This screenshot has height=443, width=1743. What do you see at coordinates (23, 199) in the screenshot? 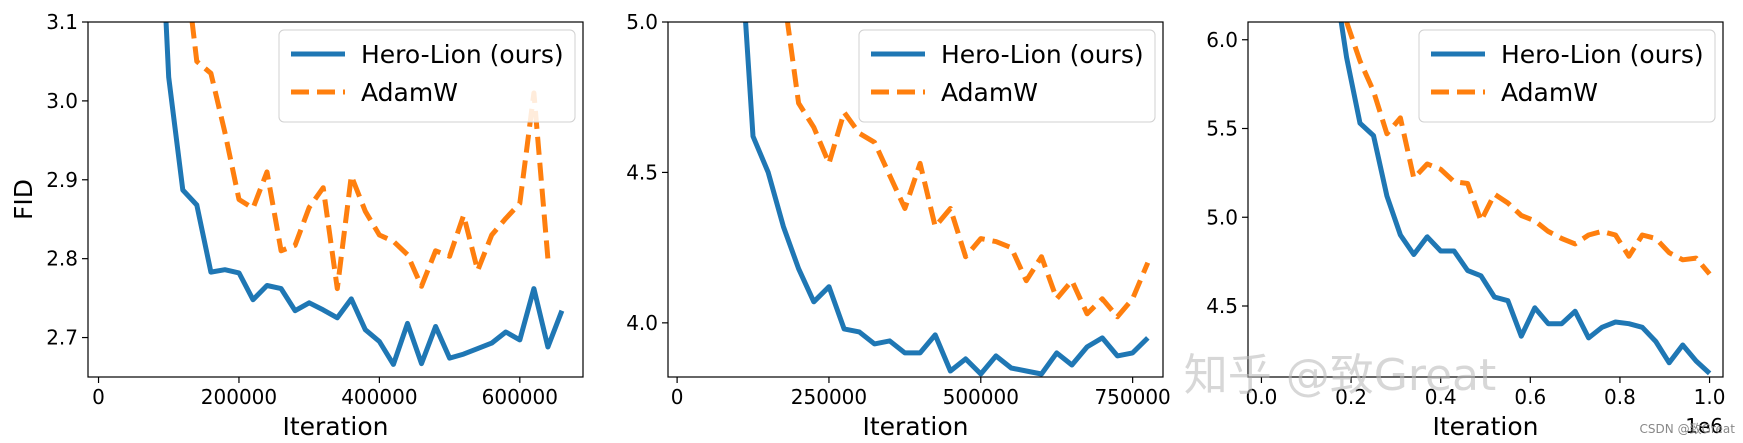
I see `y-axis-title: FID` at bounding box center [23, 199].